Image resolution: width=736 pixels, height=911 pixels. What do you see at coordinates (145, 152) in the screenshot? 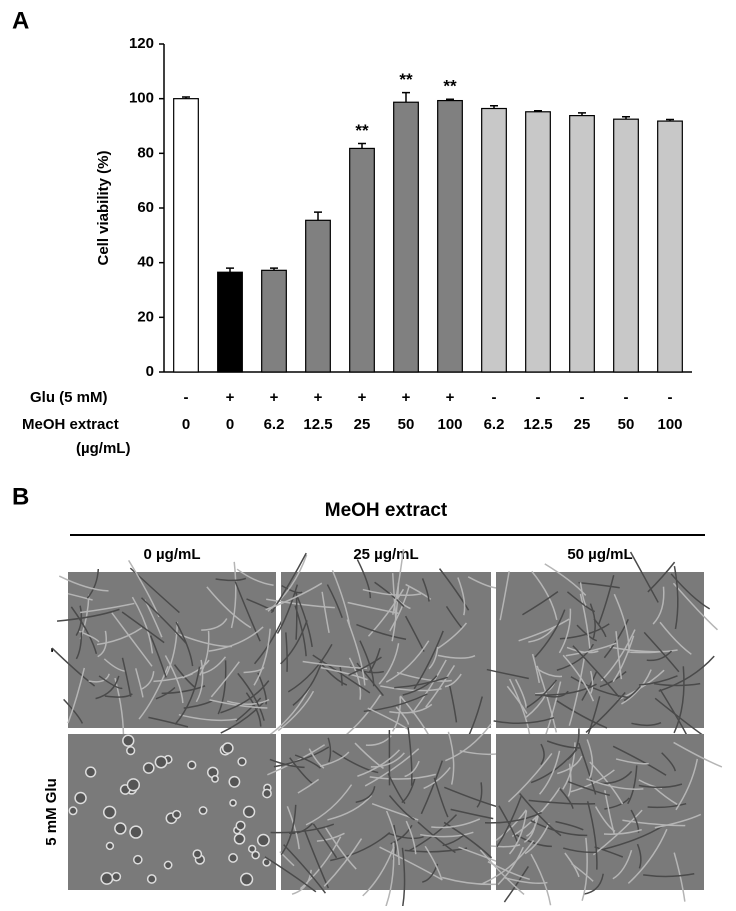
I see `y-tick-label: 80` at bounding box center [145, 152].